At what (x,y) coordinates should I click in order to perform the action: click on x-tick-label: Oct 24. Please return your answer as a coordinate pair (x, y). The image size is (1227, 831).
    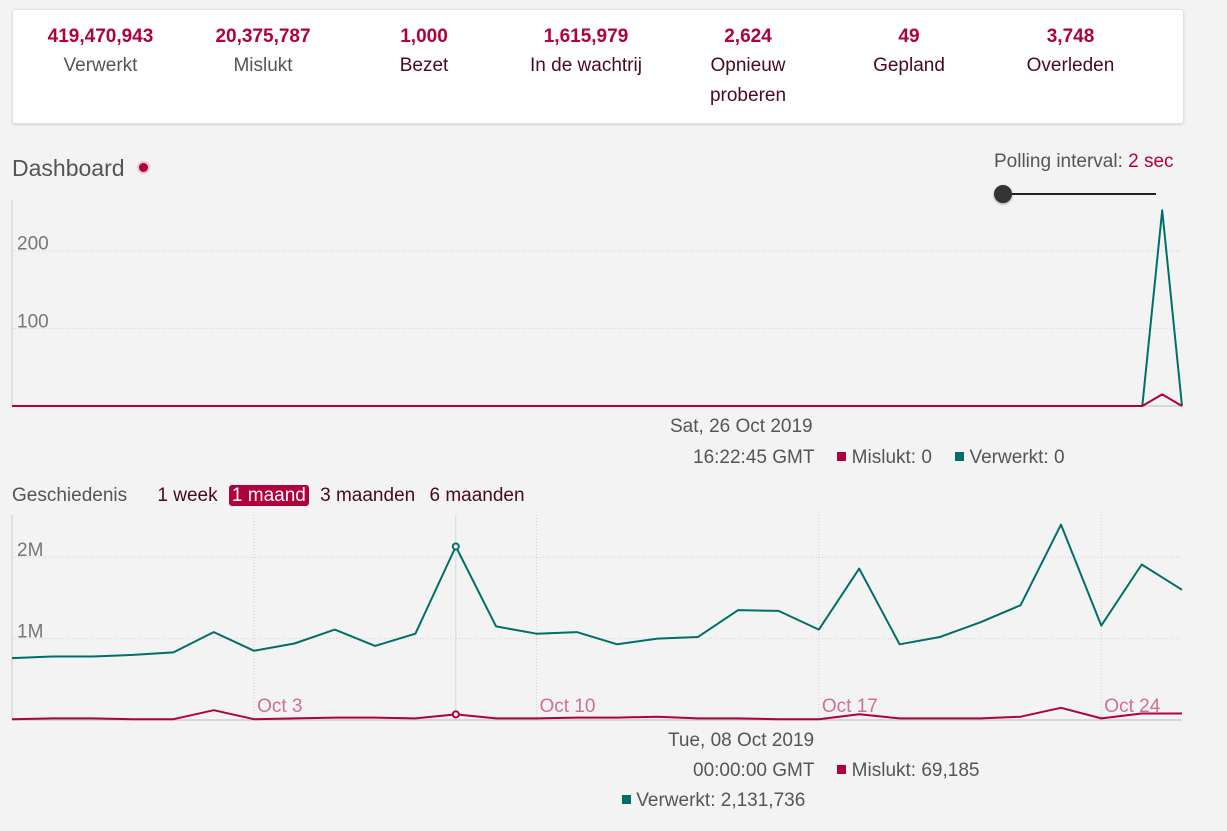
    Looking at the image, I should click on (1132, 706).